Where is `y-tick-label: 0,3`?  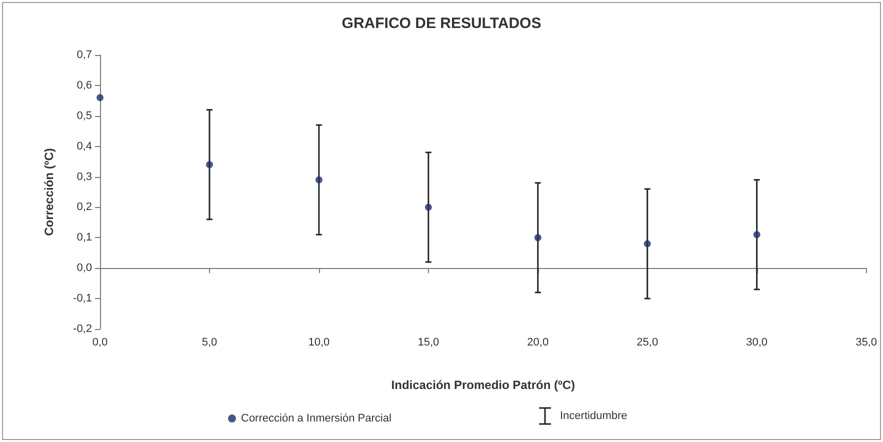
y-tick-label: 0,3 is located at coordinates (84, 176).